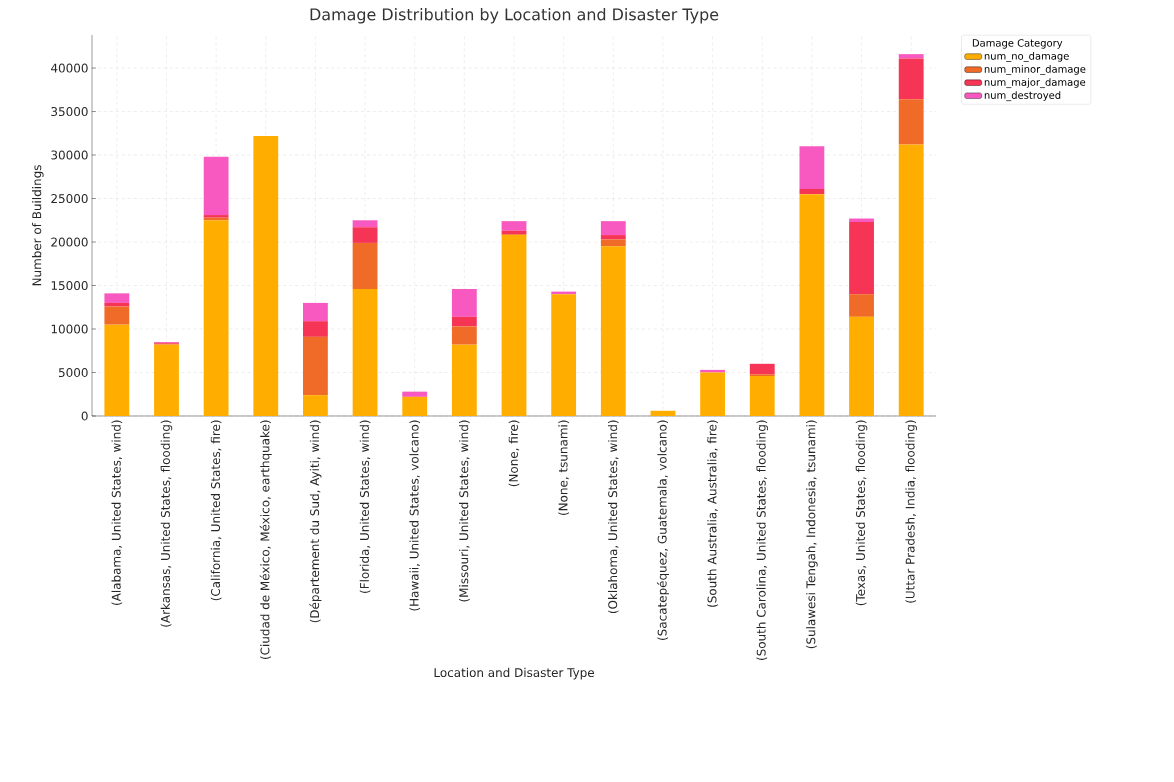 The image size is (1174, 782). What do you see at coordinates (69, 68) in the screenshot?
I see `y-tick-label: 40000` at bounding box center [69, 68].